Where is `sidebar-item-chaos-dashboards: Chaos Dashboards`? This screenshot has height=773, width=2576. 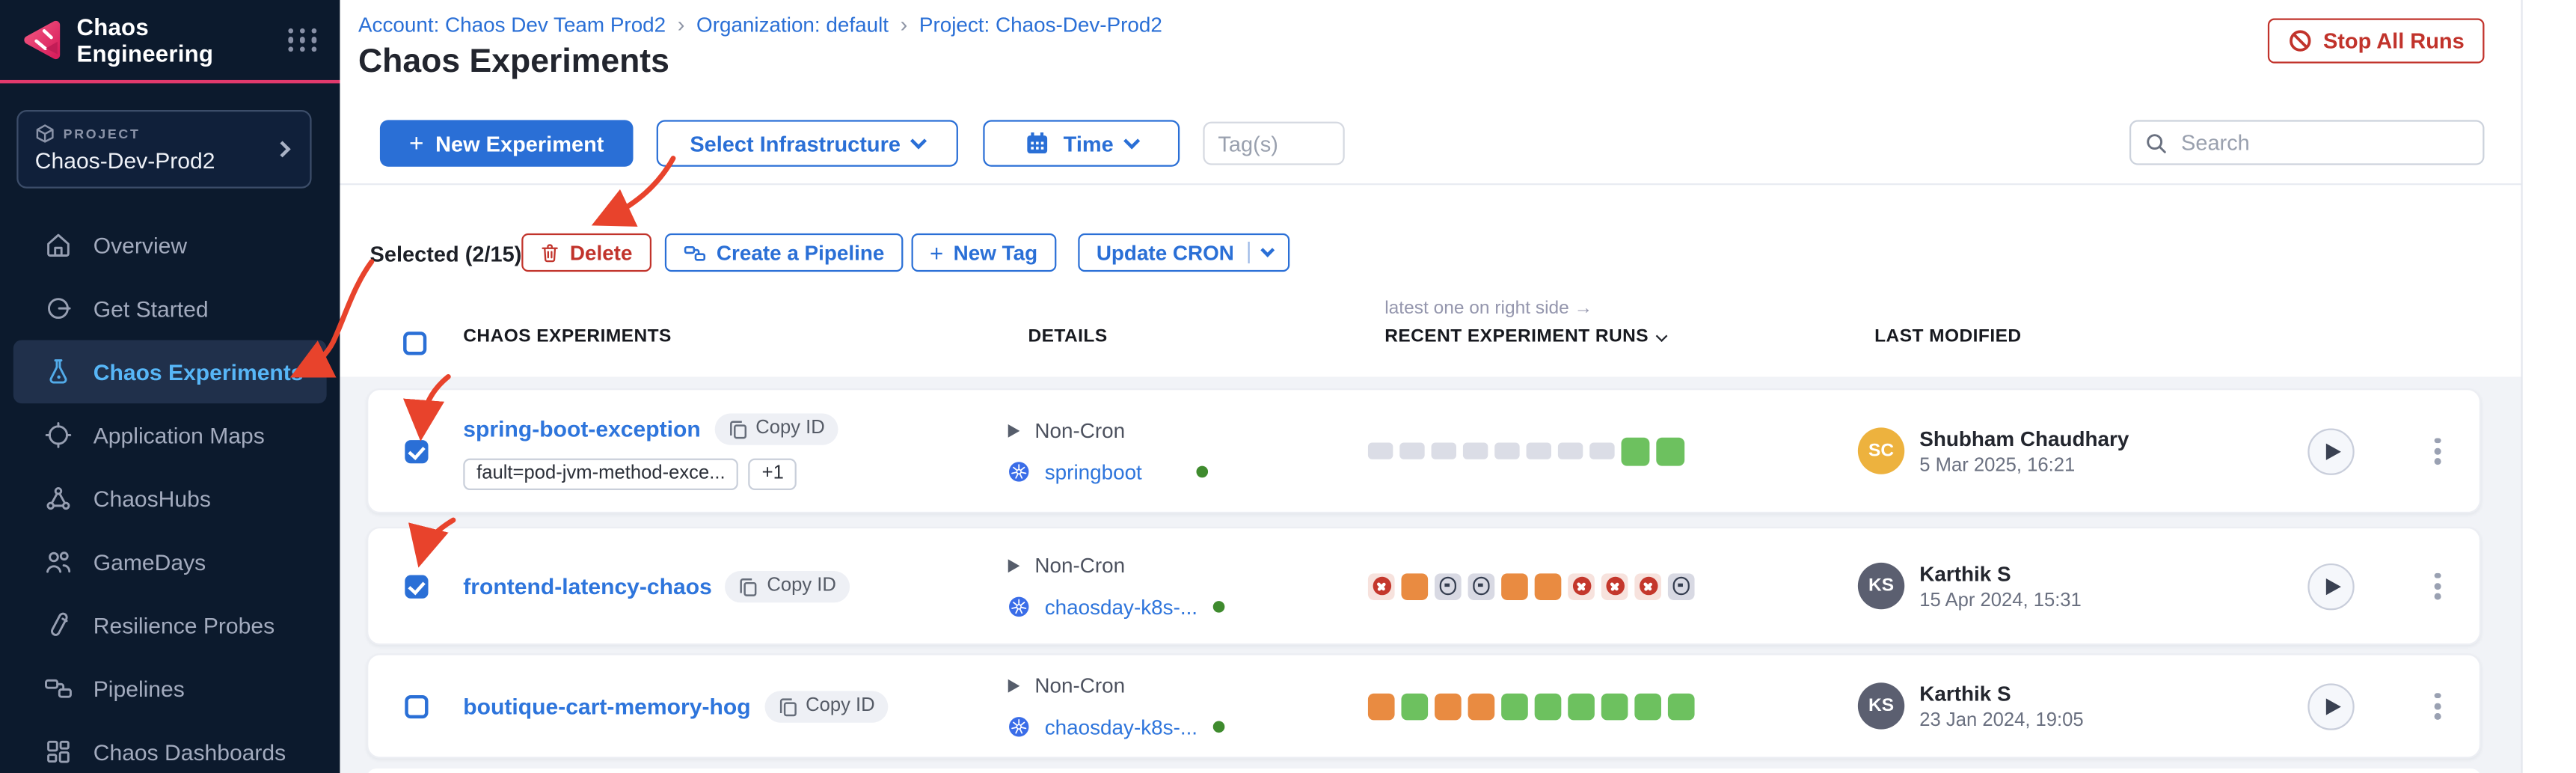 sidebar-item-chaos-dashboards: Chaos Dashboards is located at coordinates (170, 746).